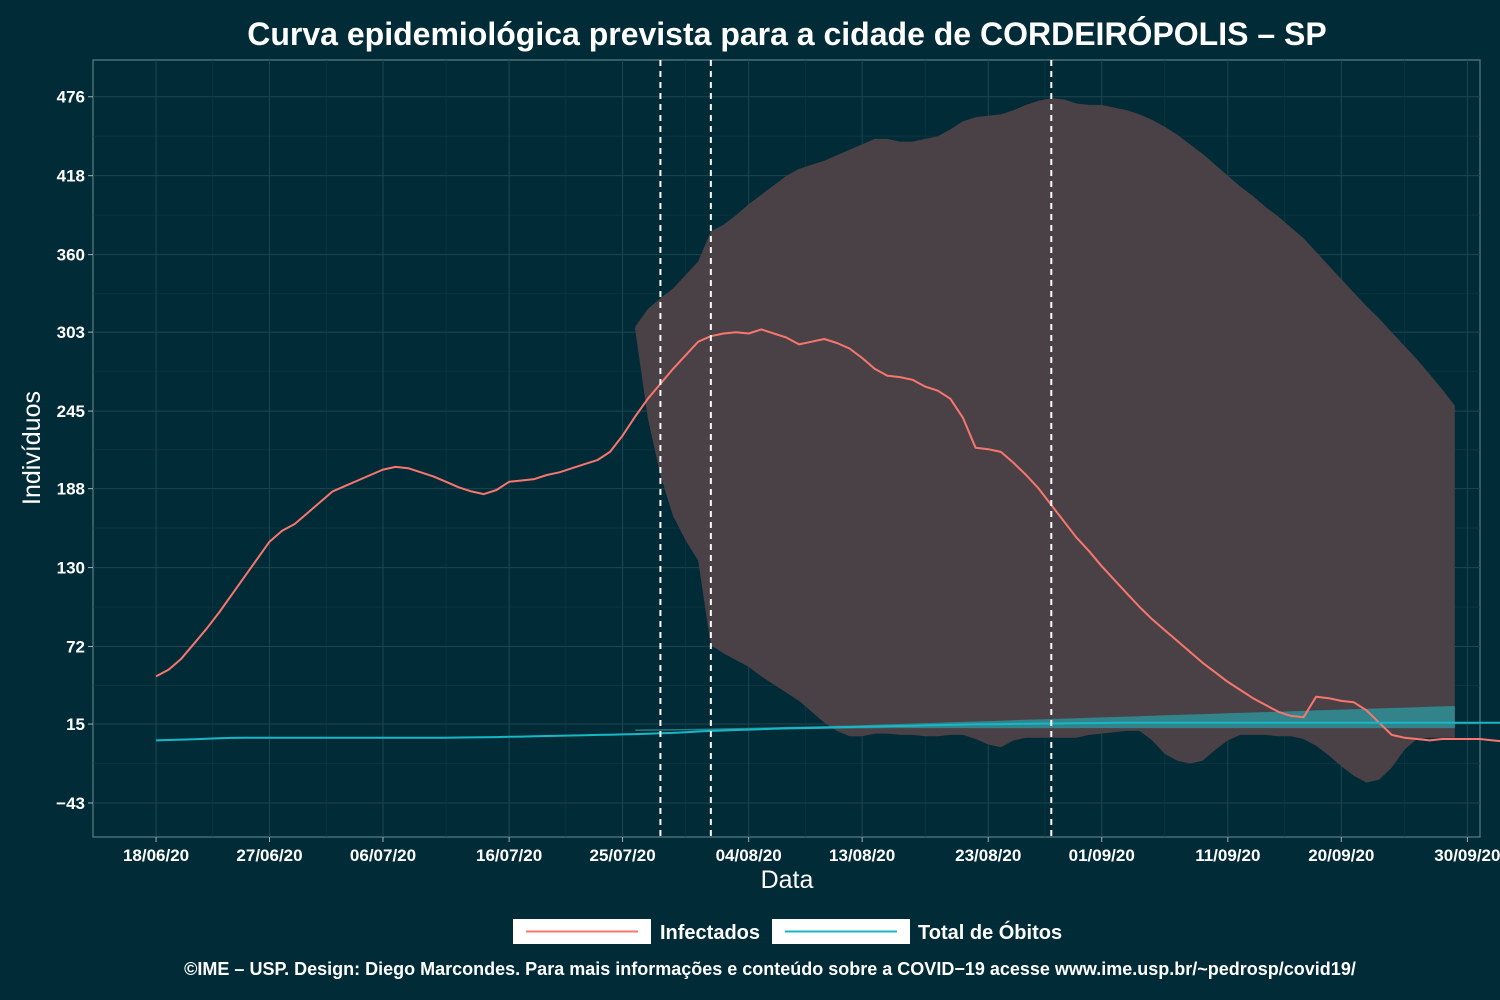 The width and height of the screenshot is (1500, 1000). What do you see at coordinates (787, 931) in the screenshot?
I see `legend: Infectados Total de Óbitos` at bounding box center [787, 931].